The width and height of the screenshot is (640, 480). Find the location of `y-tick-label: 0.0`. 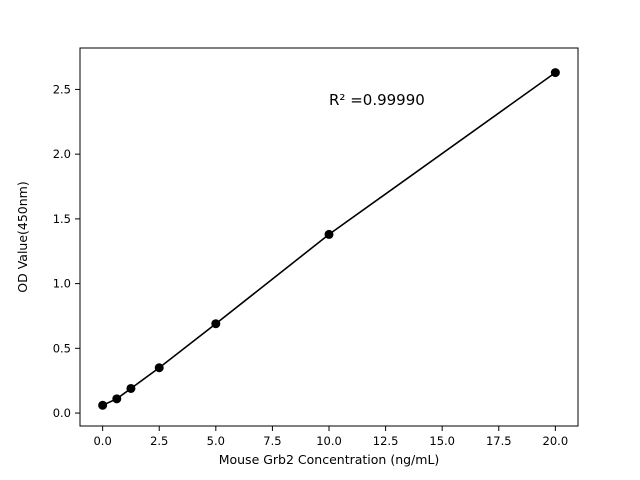

y-tick-label: 0.0 is located at coordinates (62, 413).